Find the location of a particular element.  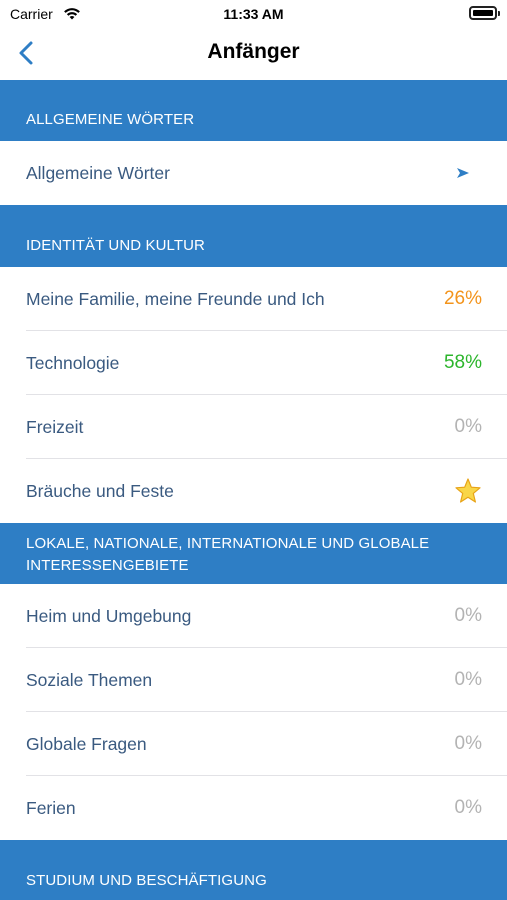

play-arrow-icon is located at coordinates (463, 173).